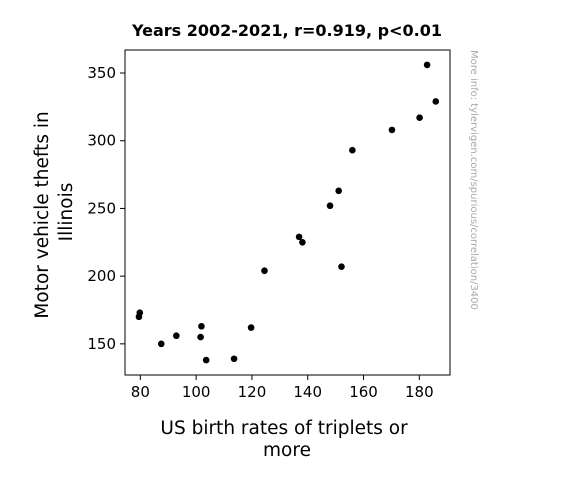  I want to click on y-axis-label-line-2: Illinois, so click(66, 212).